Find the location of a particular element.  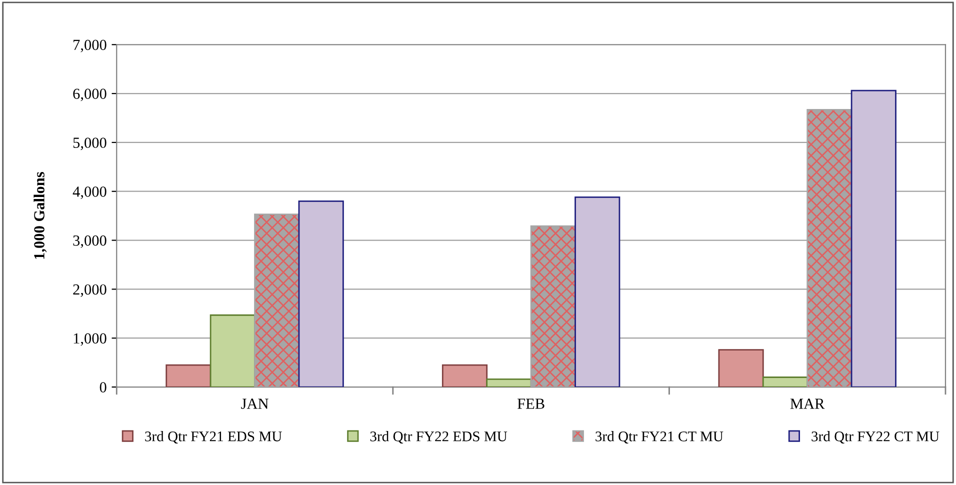

y-tick-label: 5,000 is located at coordinates (89, 144).